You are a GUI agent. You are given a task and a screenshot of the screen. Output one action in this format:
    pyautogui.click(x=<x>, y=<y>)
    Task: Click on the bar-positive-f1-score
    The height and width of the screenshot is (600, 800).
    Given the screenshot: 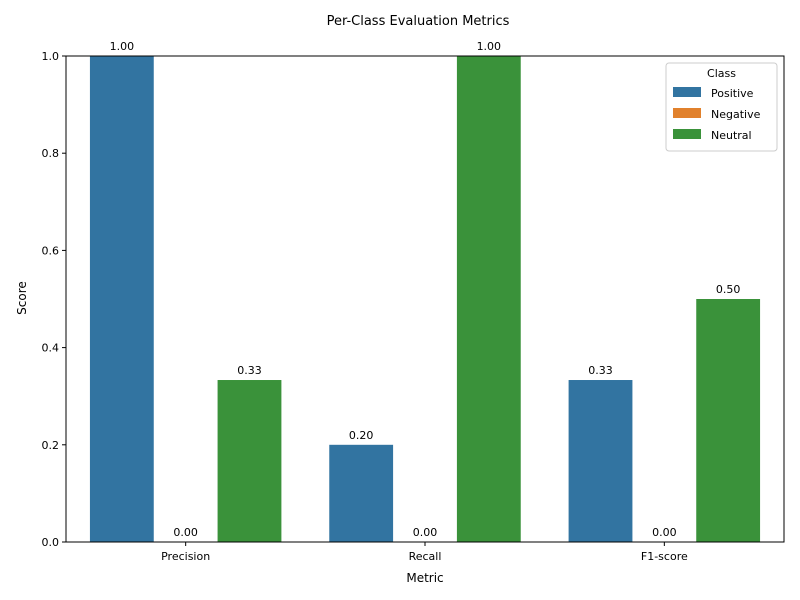 What is the action you would take?
    pyautogui.click(x=600, y=461)
    